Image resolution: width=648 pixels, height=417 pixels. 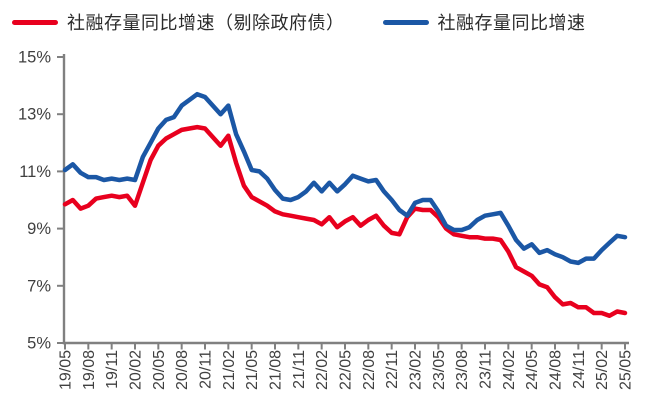 What do you see at coordinates (346, 370) in the screenshot?
I see `x-tick-label: 22/05` at bounding box center [346, 370].